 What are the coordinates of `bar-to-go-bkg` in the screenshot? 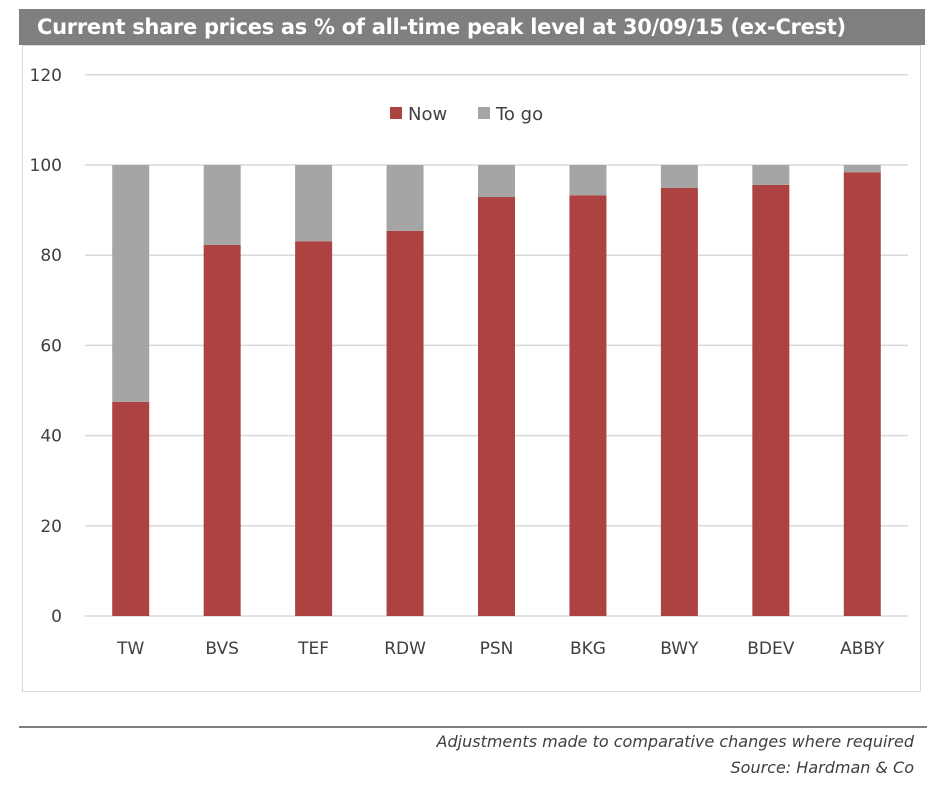 It's located at (588, 180).